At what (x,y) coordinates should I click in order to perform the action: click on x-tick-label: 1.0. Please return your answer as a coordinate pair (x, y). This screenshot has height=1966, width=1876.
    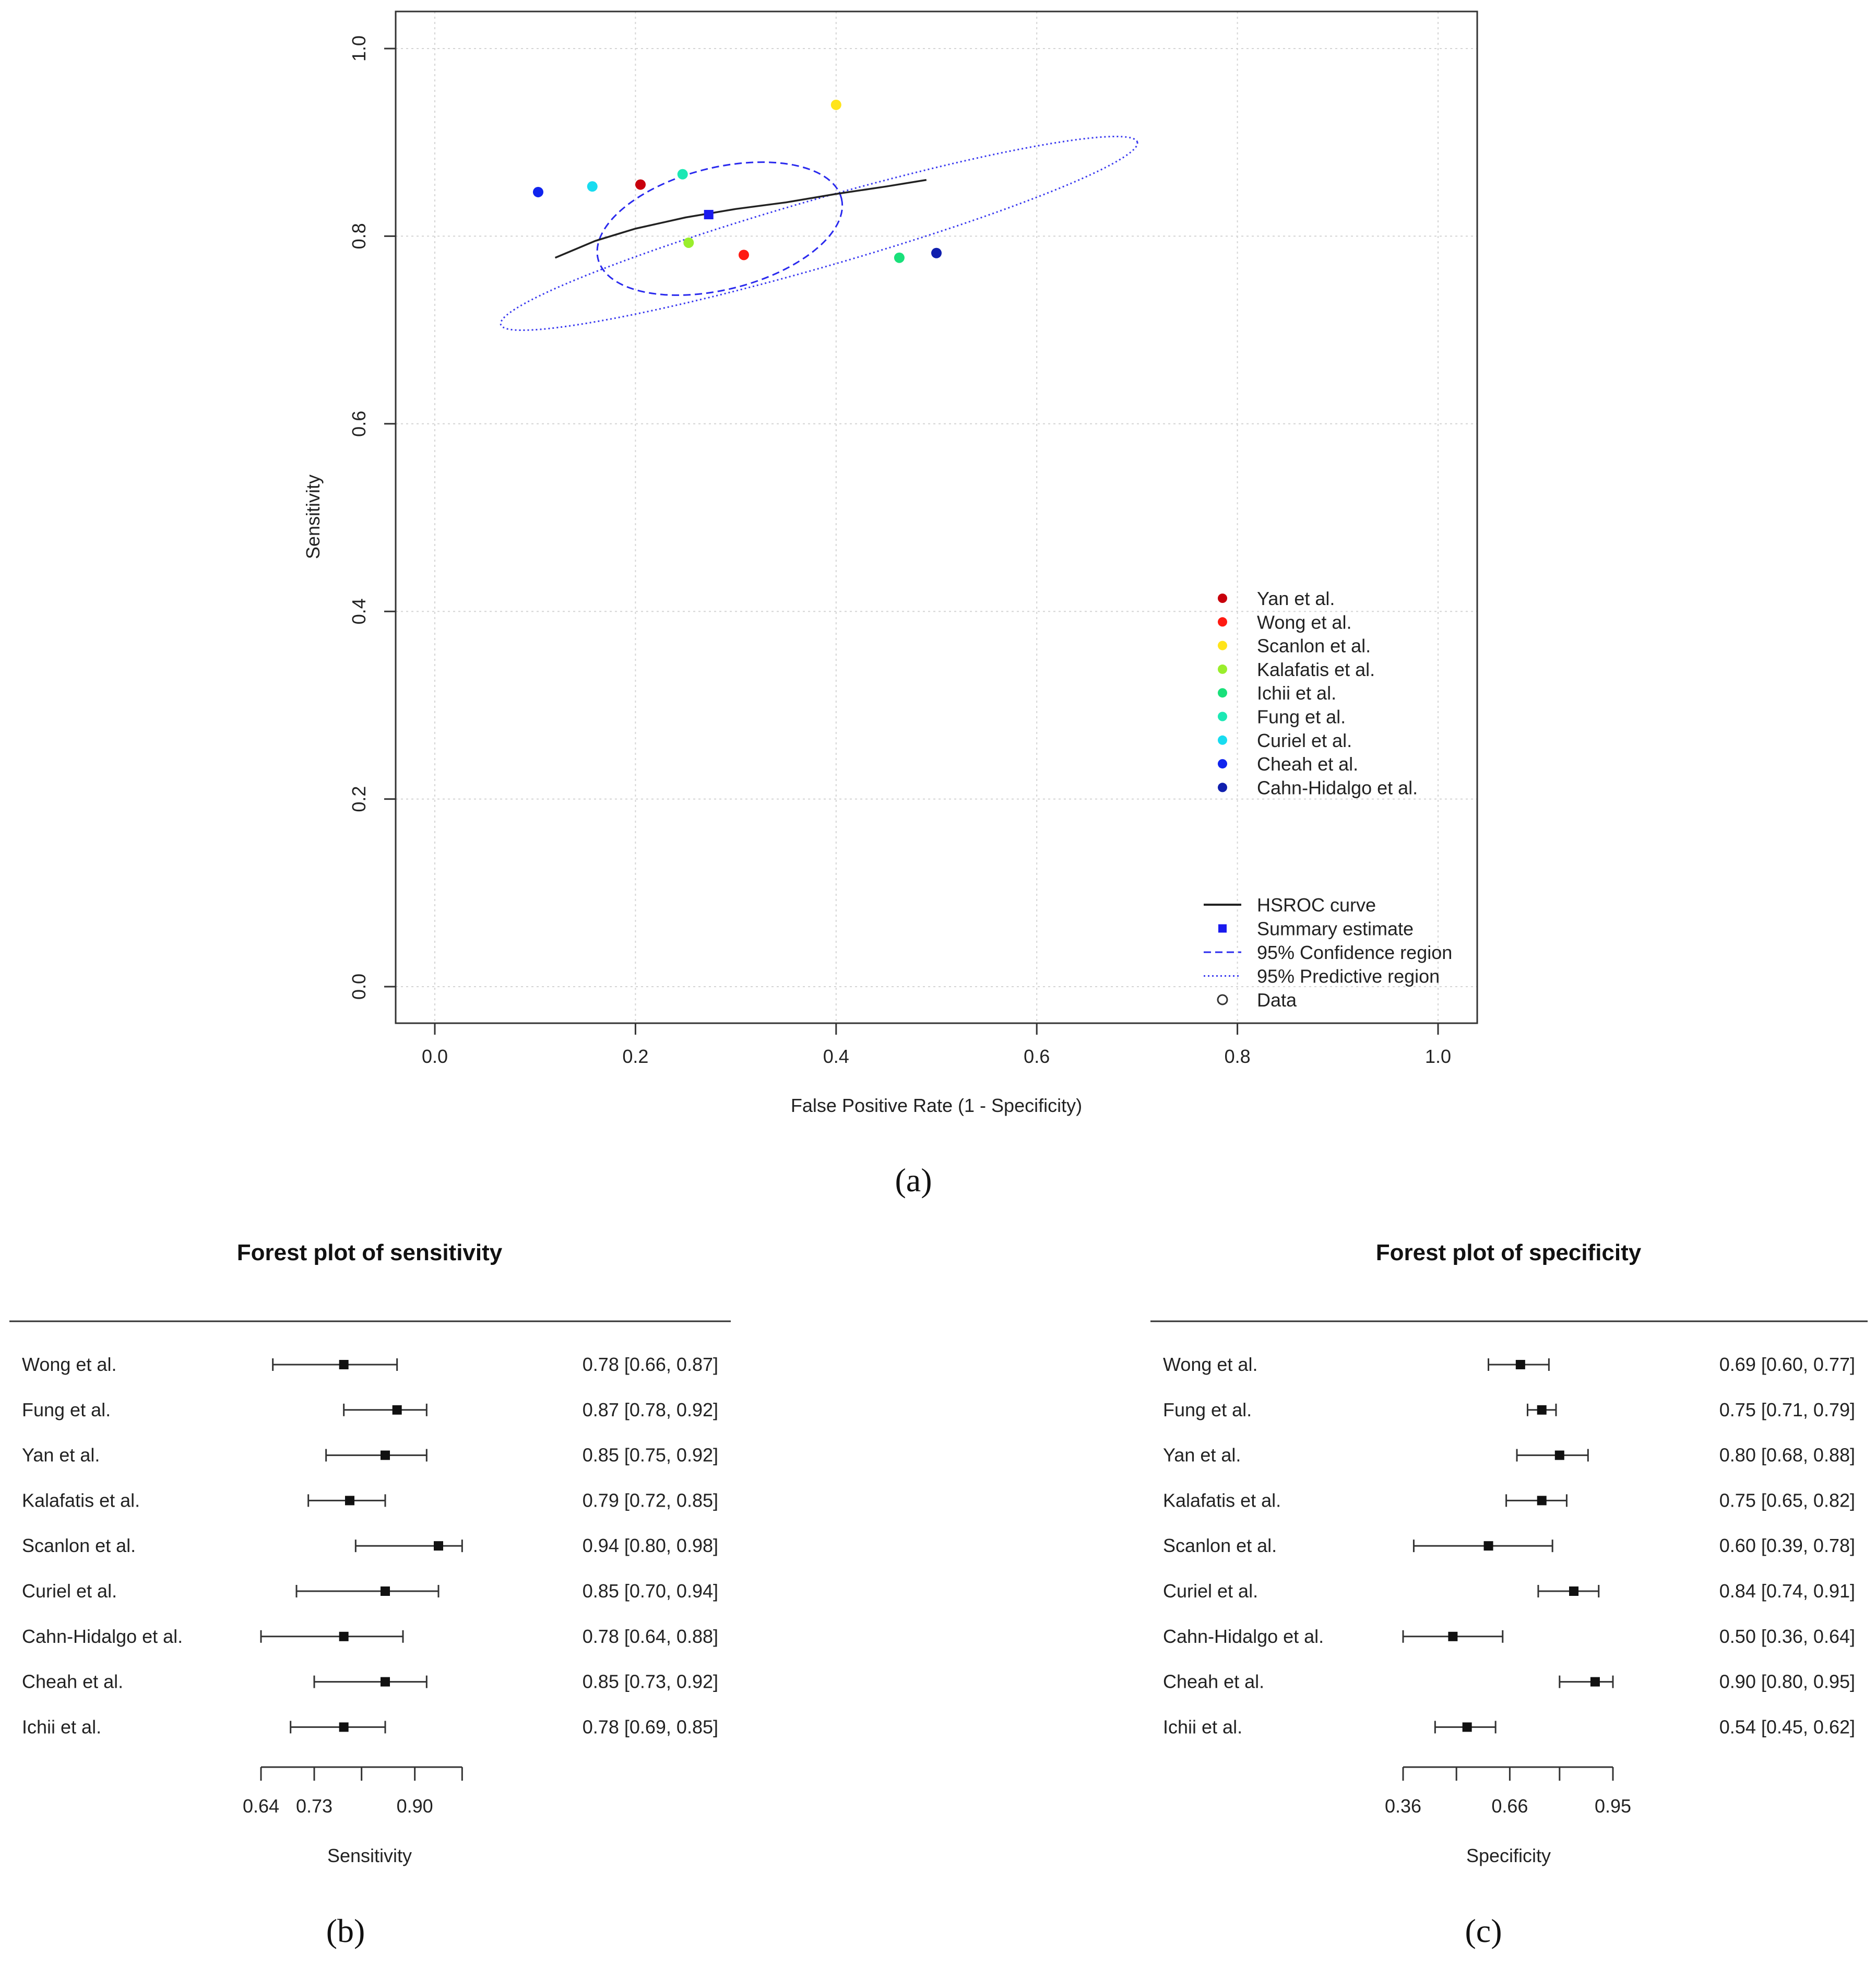
    Looking at the image, I should click on (1438, 1056).